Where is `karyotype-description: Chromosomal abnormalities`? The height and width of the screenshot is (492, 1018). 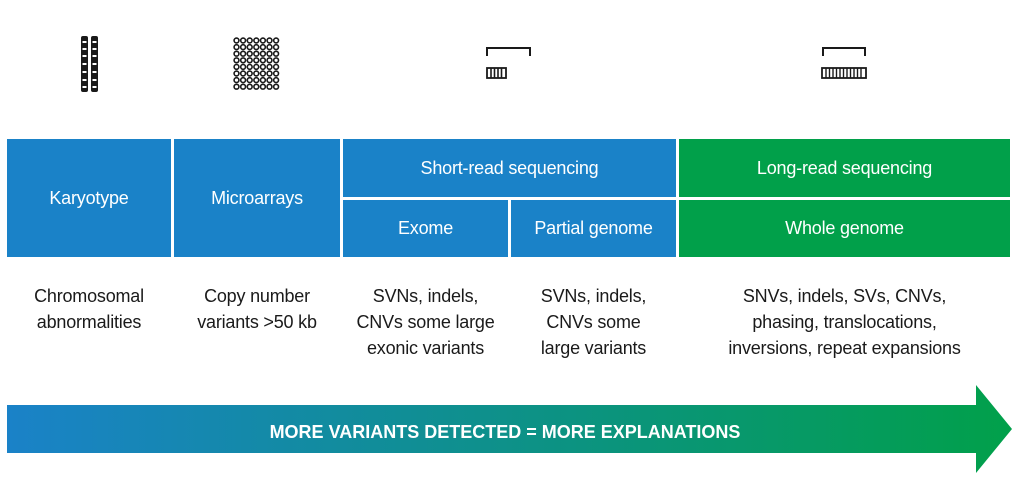 karyotype-description: Chromosomal abnormalities is located at coordinates (89, 309).